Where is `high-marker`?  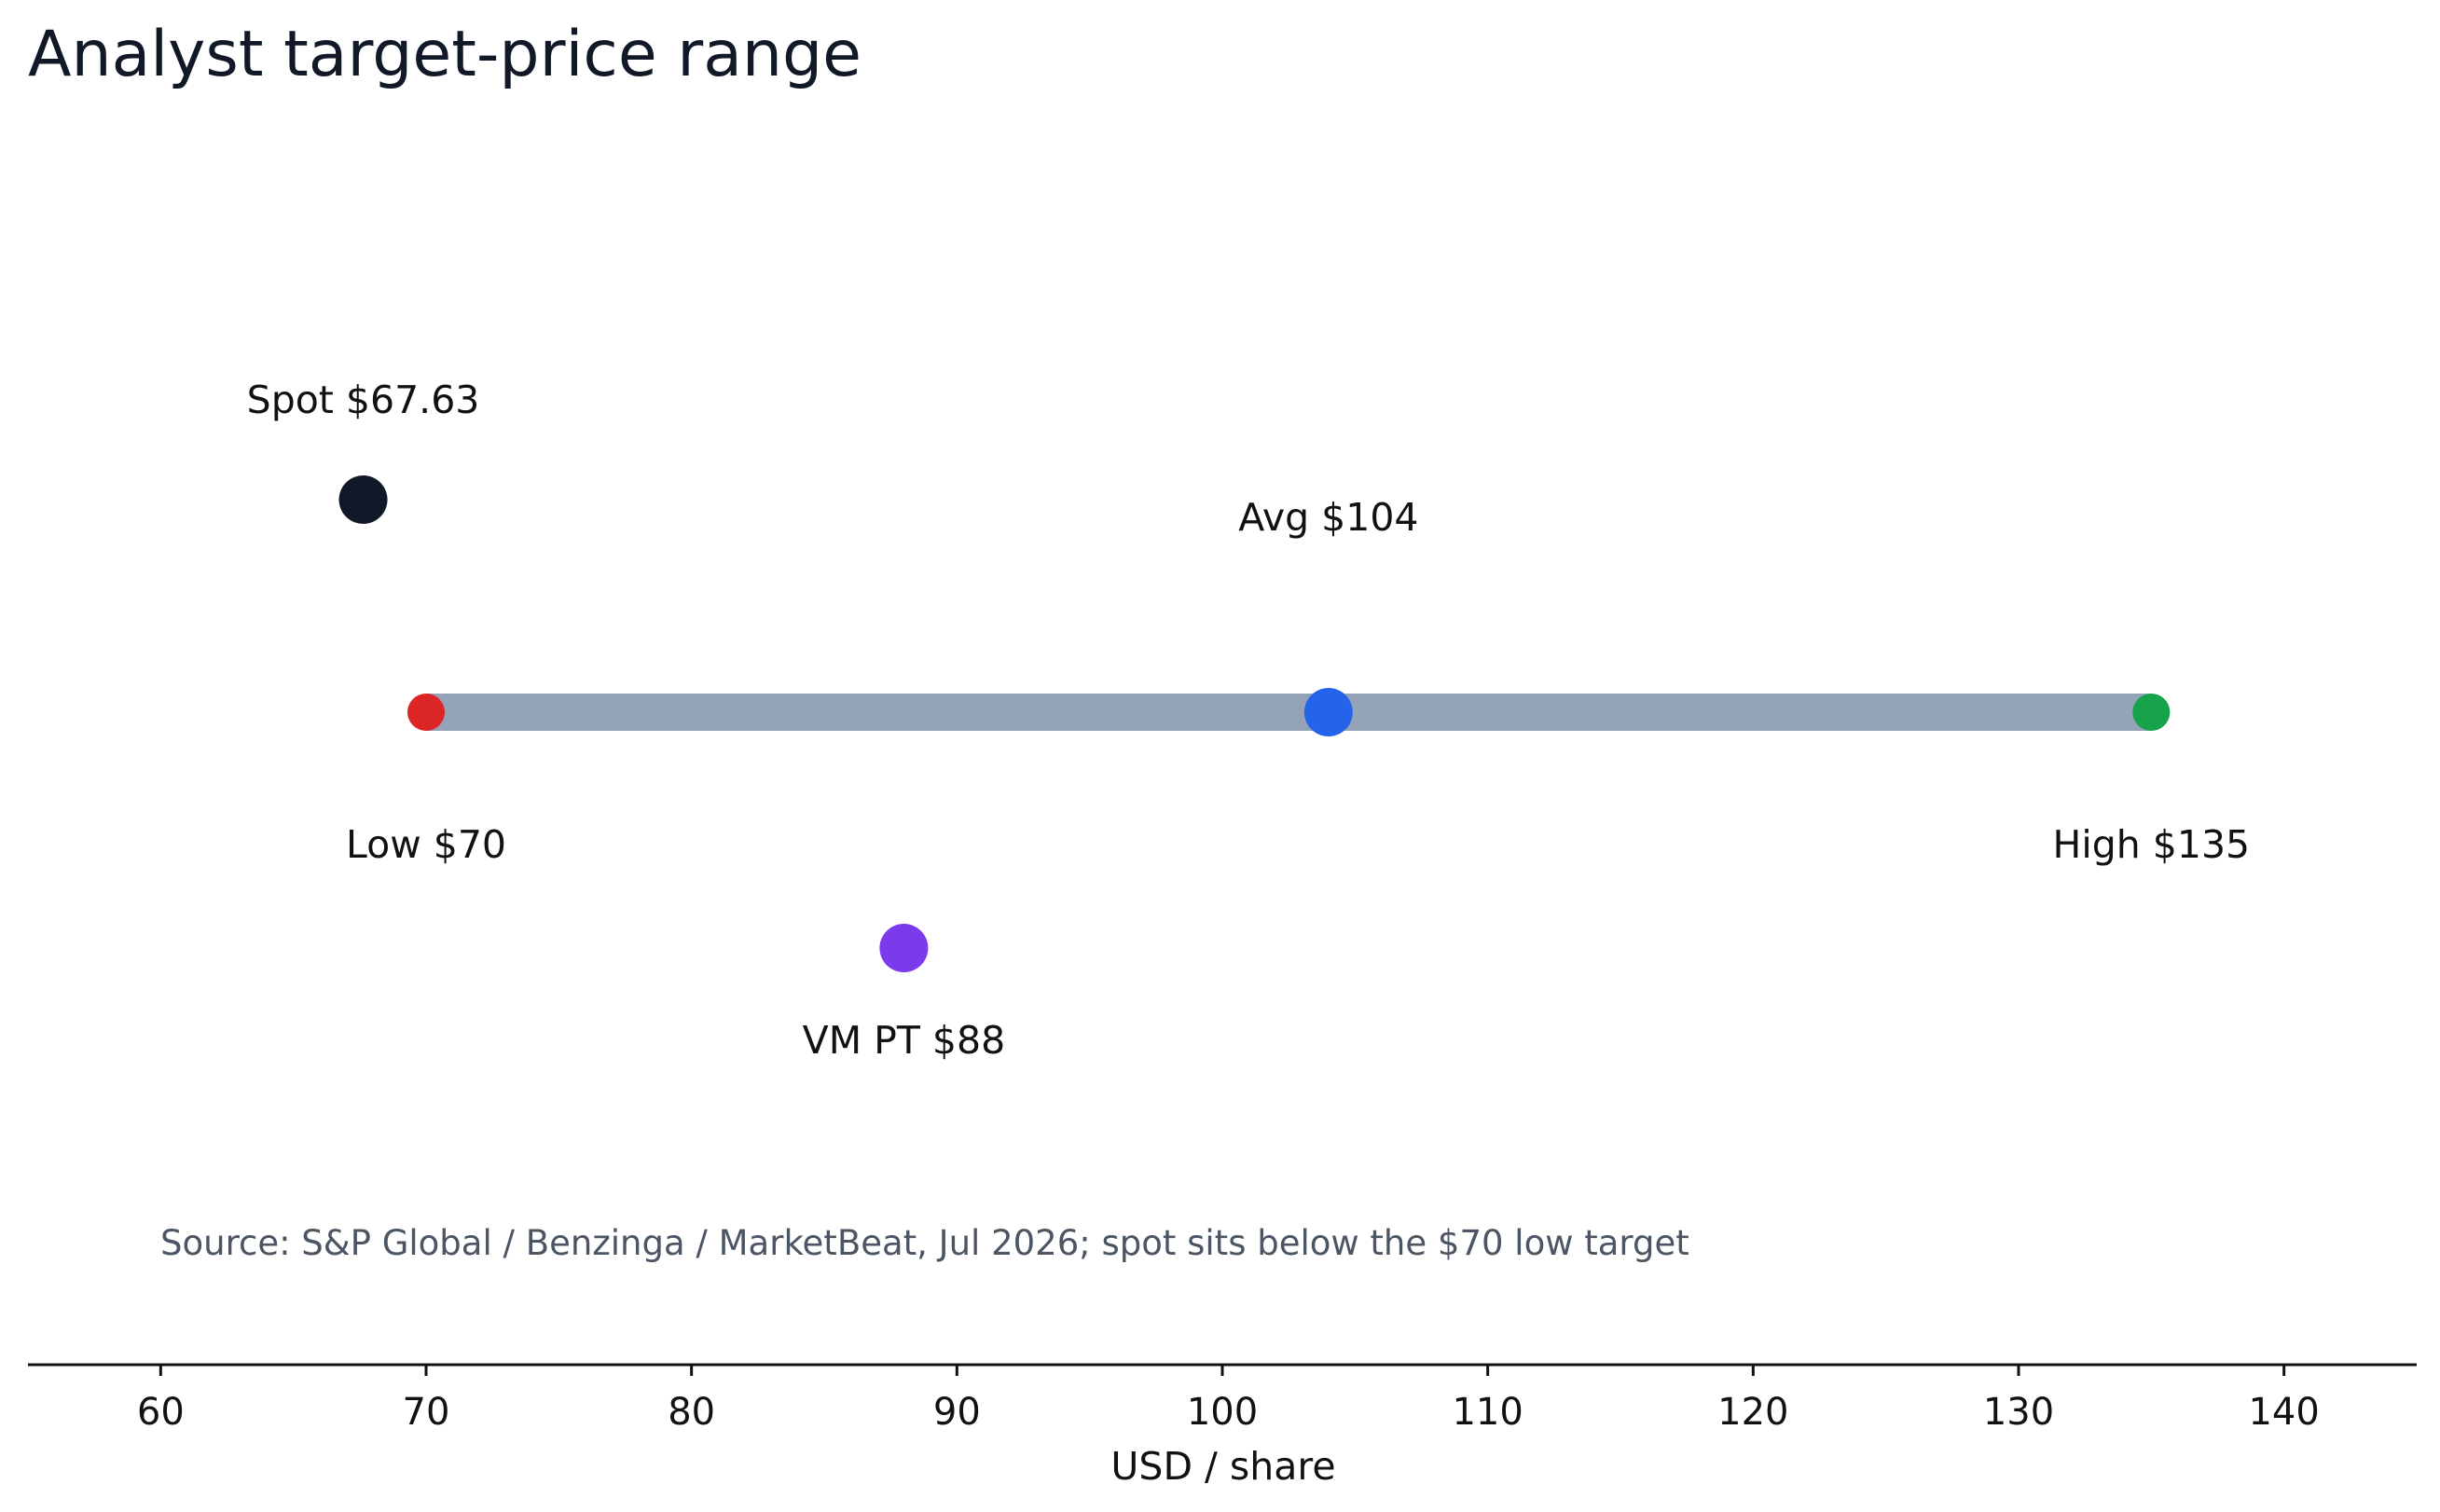
high-marker is located at coordinates (2151, 712).